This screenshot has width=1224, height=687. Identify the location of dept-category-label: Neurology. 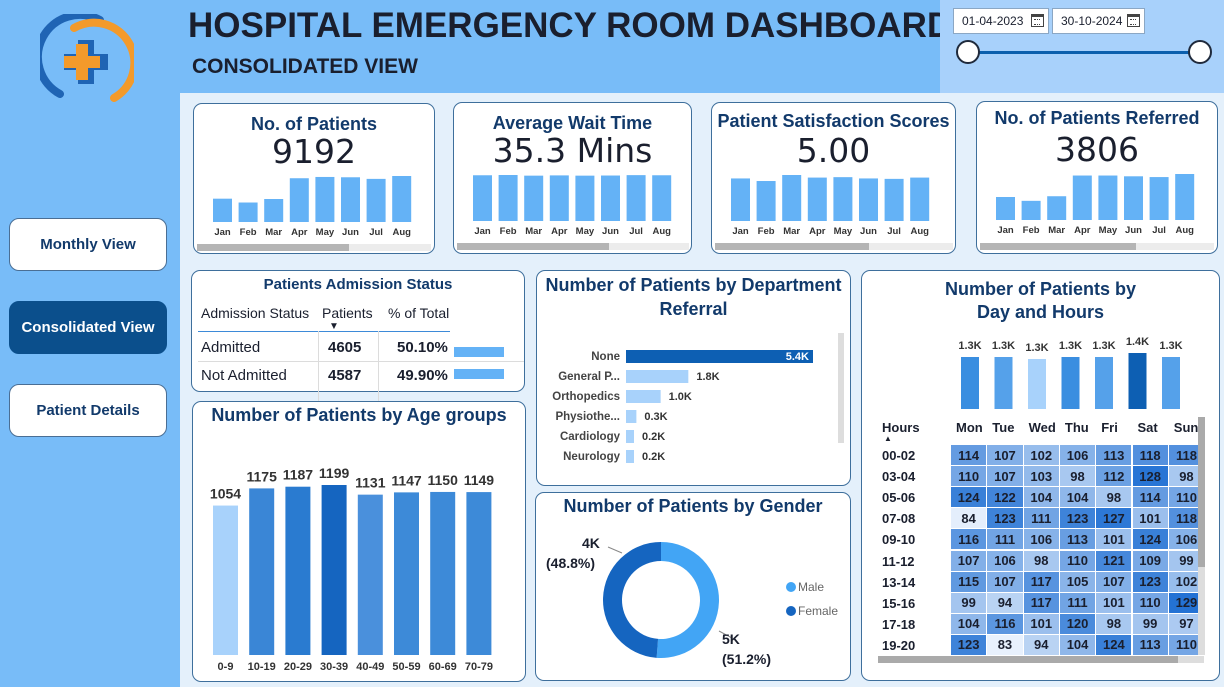
(591, 457).